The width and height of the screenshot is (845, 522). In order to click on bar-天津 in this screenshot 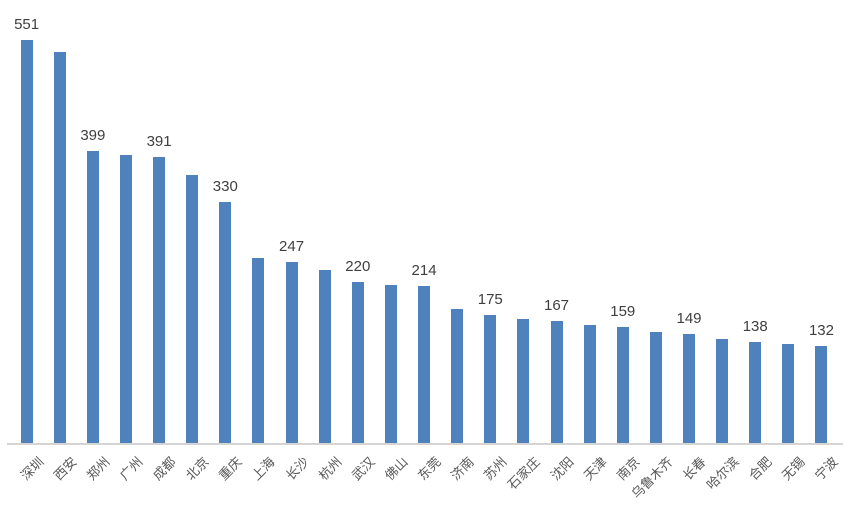, I will do `click(589, 384)`.